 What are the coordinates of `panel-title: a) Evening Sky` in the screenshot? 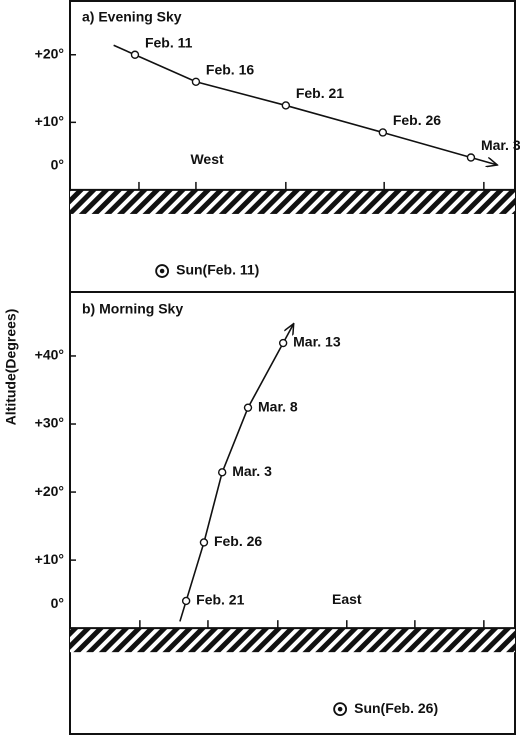 It's located at (132, 17).